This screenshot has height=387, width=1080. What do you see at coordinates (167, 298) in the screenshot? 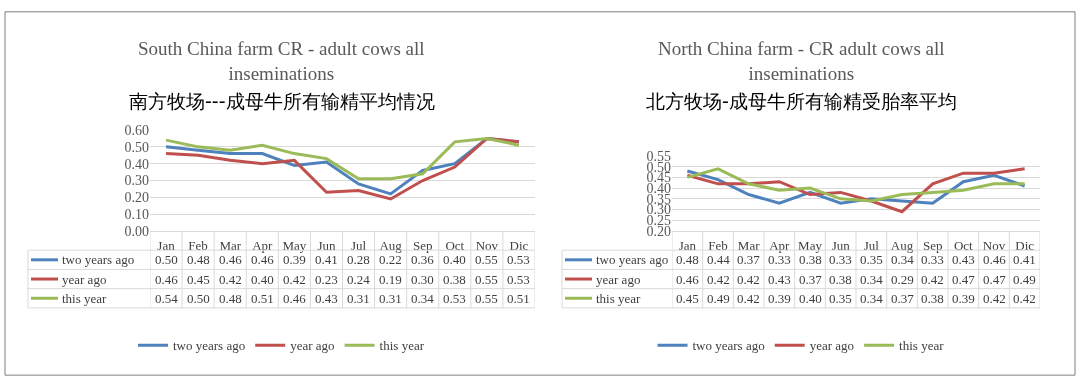
I see `data-label: 0.54` at bounding box center [167, 298].